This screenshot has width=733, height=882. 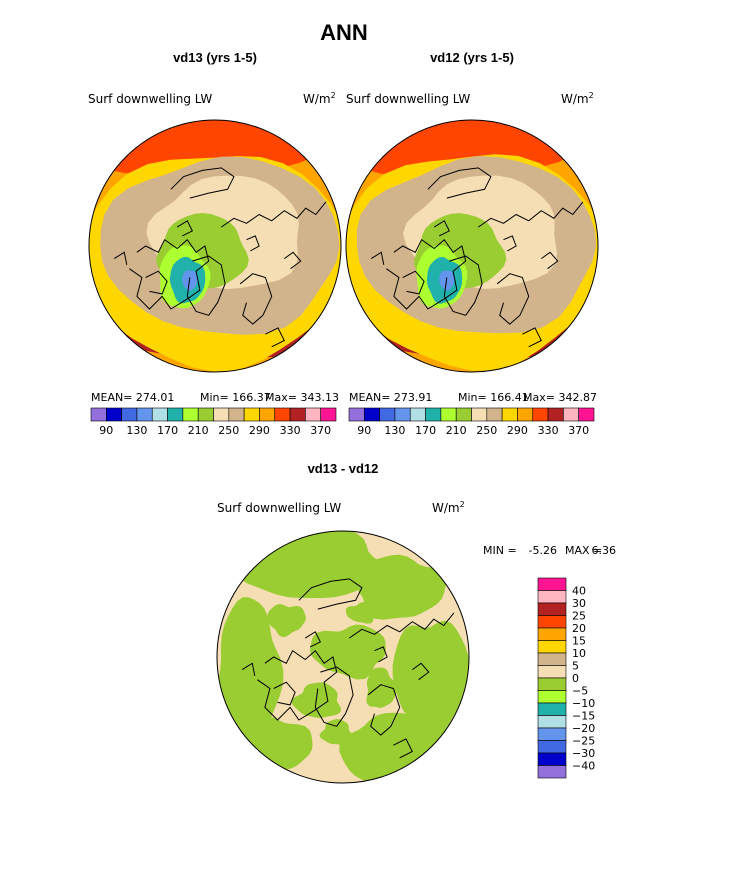 I want to click on colorbar-label-vd13-7: 370, so click(x=320, y=430).